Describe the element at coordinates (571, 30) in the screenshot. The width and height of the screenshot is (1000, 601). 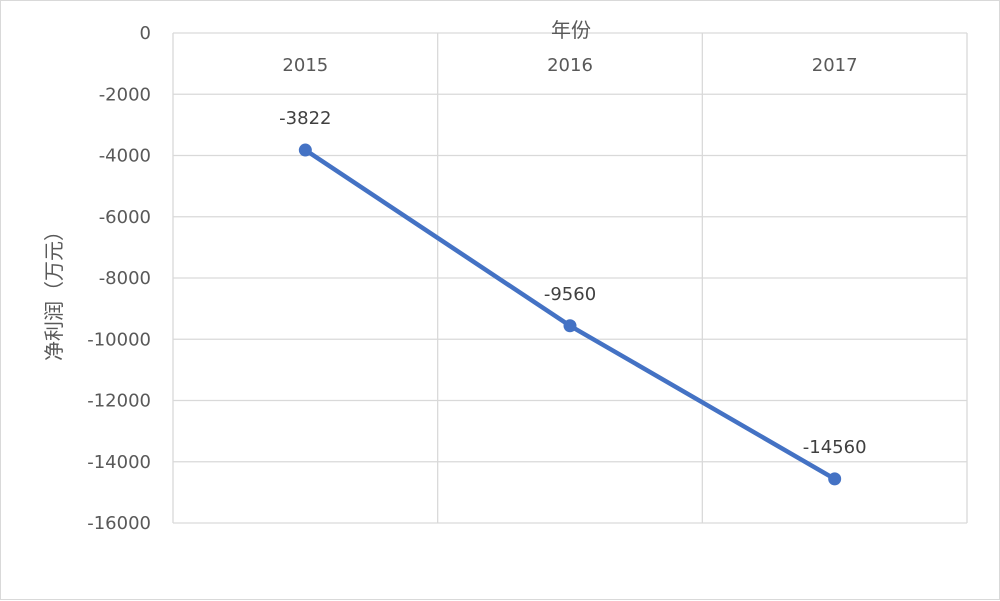
I see `x-axis-title: 年份` at that location.